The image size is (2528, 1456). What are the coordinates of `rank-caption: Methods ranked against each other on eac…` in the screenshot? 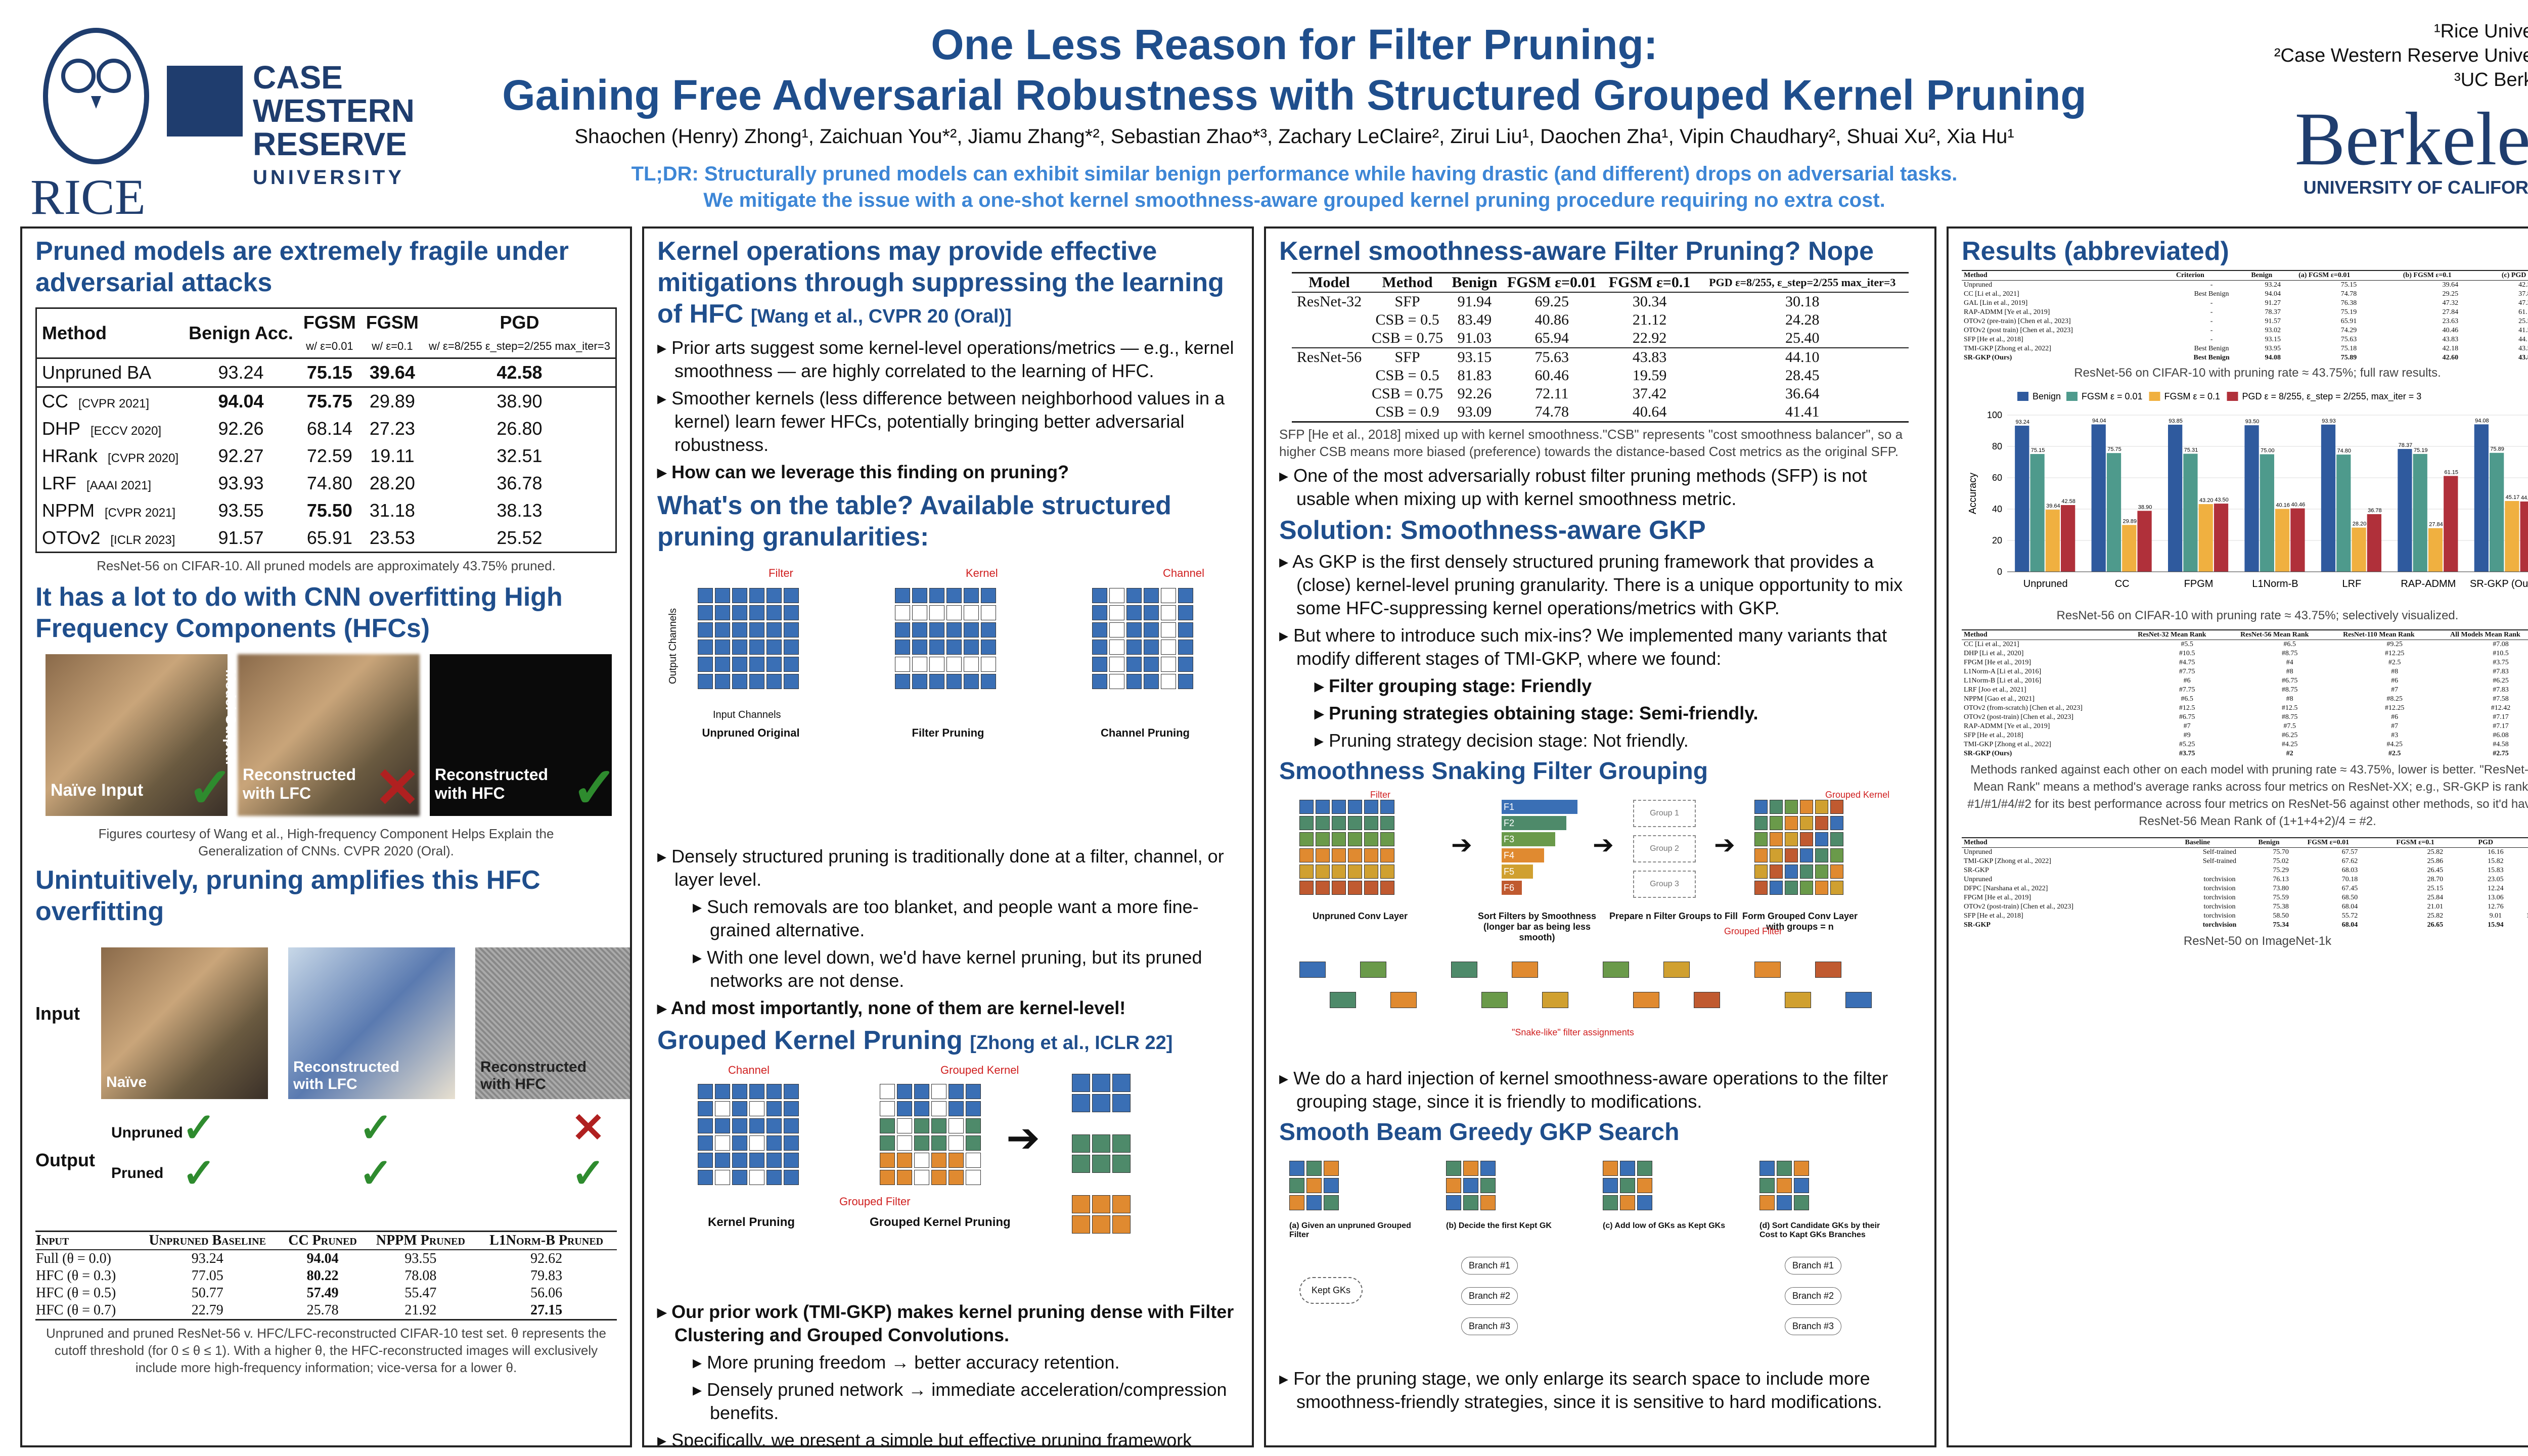 It's located at (2247, 795).